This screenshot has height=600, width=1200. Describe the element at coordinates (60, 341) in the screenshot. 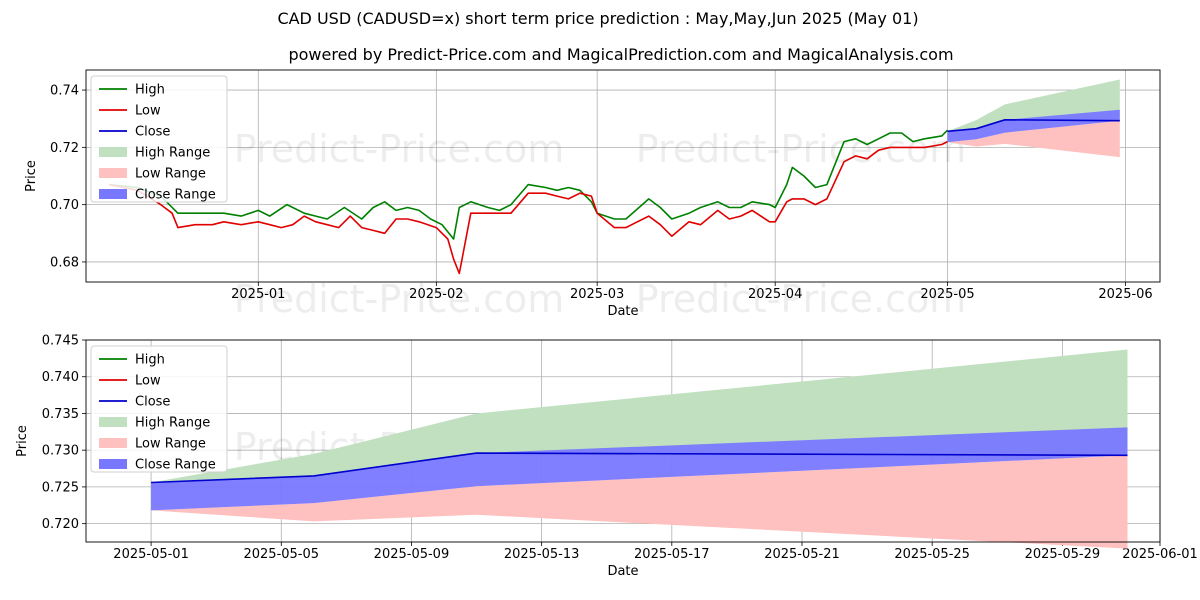

I see `y-tick-label: 0.745` at that location.